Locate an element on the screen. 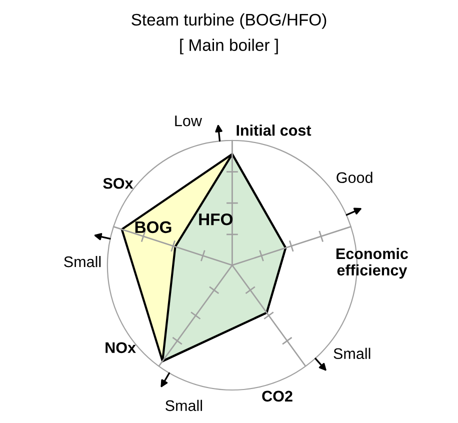 This screenshot has height=423, width=458. spoke-label: SOx is located at coordinates (118, 183).